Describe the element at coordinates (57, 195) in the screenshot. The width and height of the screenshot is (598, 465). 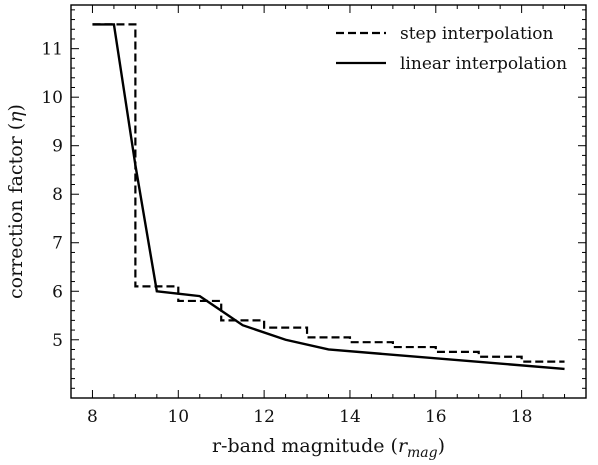
I see `y-tick-label: 8` at that location.